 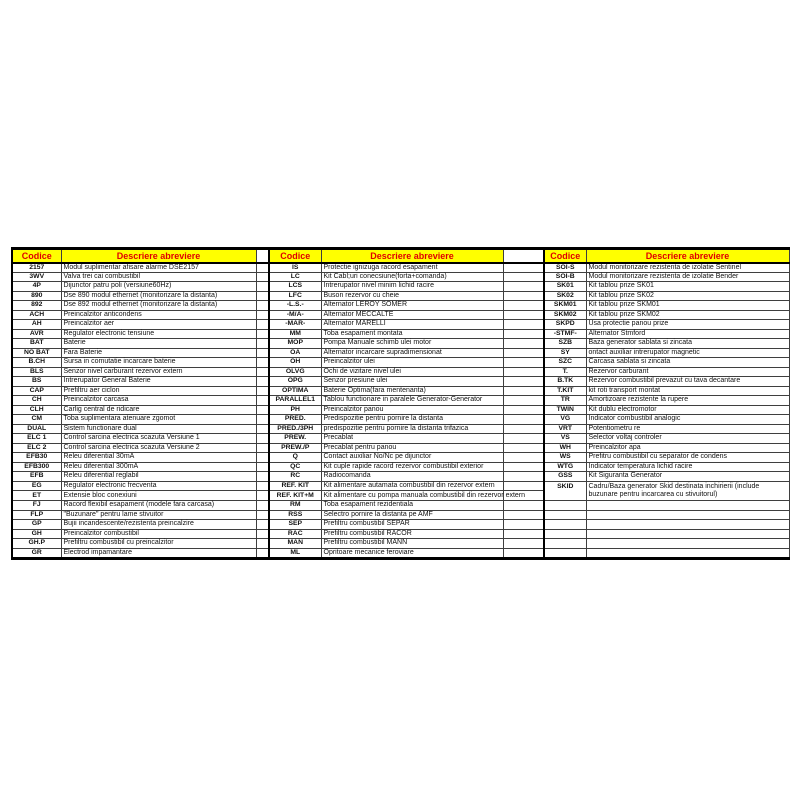 What do you see at coordinates (687, 352) in the screenshot?
I see `desc-cell: ontact auxiliar intrerupator magnetic` at bounding box center [687, 352].